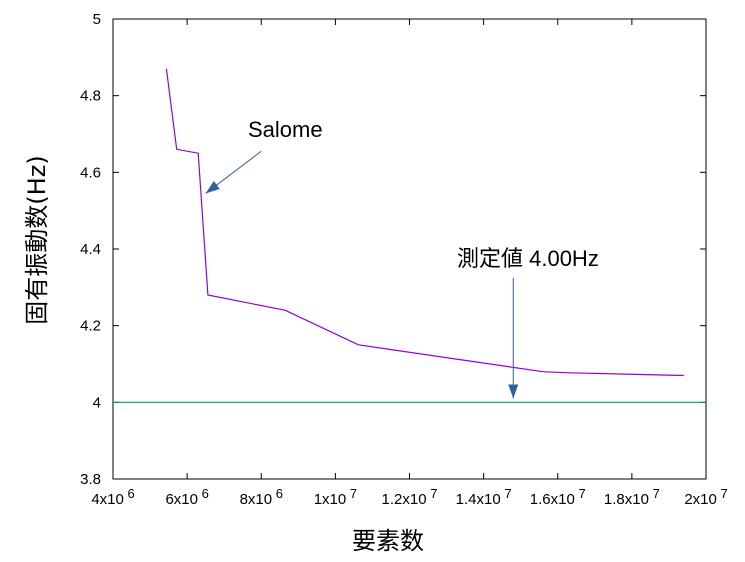 The width and height of the screenshot is (745, 562). I want to click on y-tick-label: 4.4, so click(90, 249).